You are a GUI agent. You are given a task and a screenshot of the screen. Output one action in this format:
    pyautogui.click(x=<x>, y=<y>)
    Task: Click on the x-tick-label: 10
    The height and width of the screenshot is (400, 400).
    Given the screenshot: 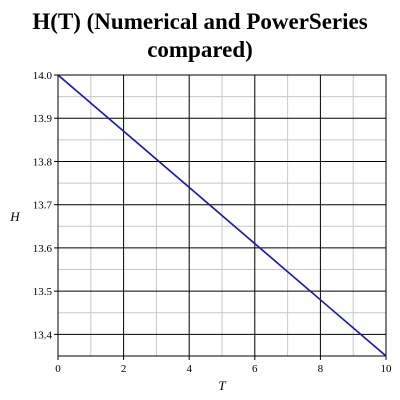 What is the action you would take?
    pyautogui.click(x=387, y=369)
    